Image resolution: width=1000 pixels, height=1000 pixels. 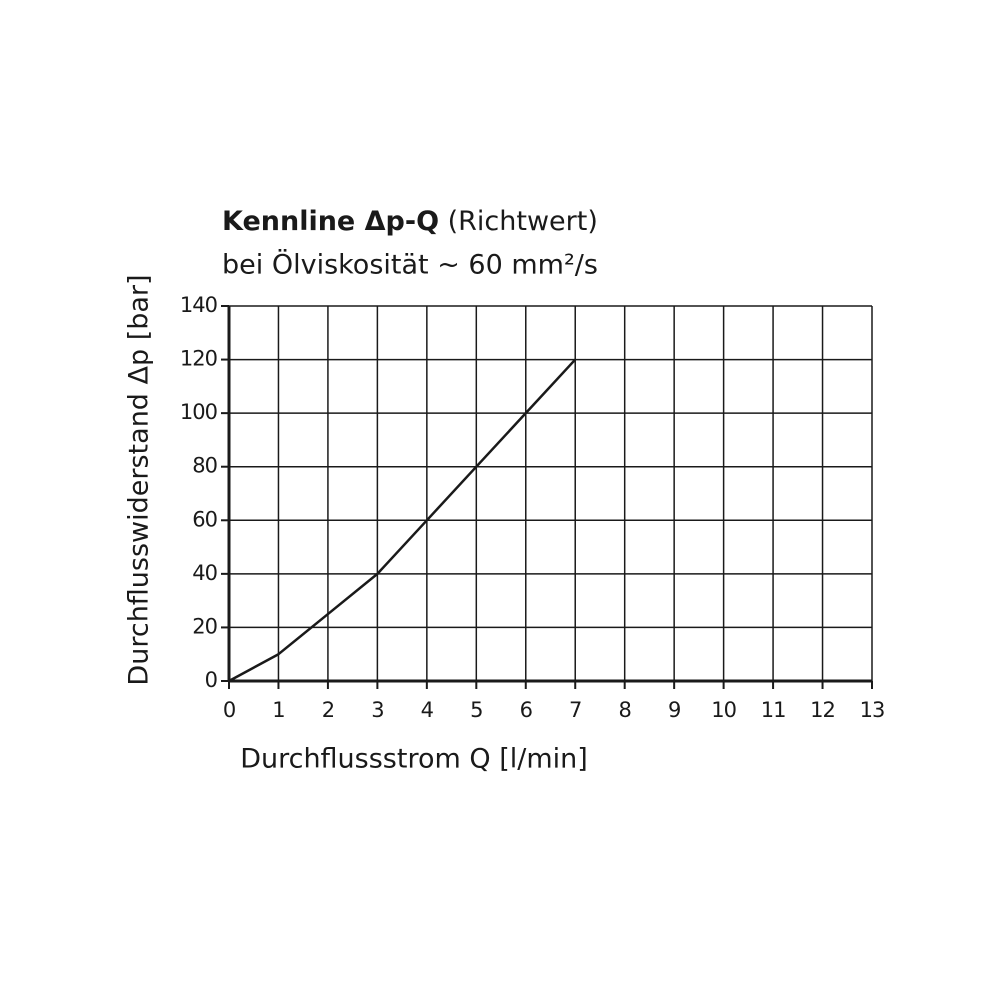 What do you see at coordinates (410, 265) in the screenshot?
I see `chart-subtitle: bei Ölviskosität ~ 60 mm²/s` at bounding box center [410, 265].